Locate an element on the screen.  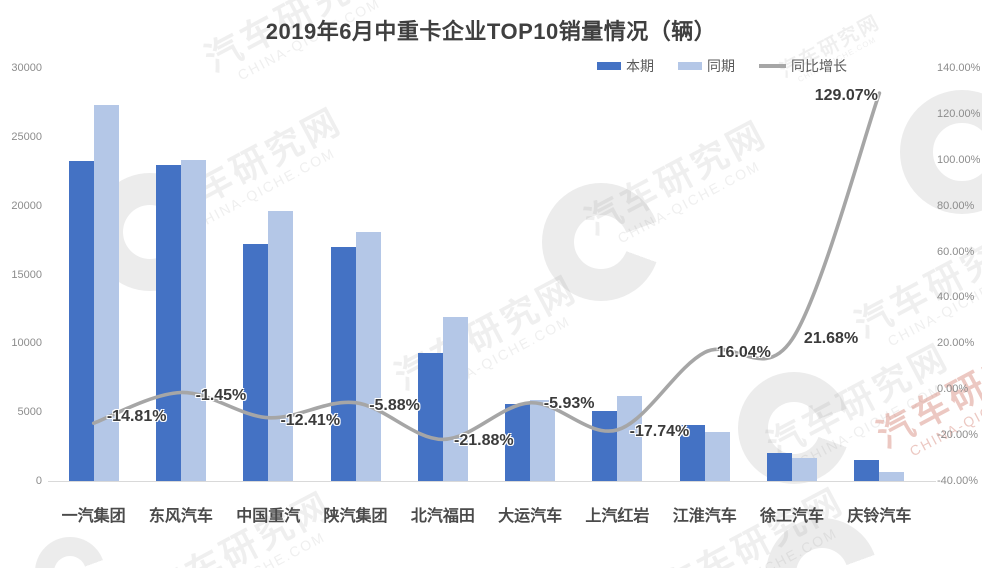
legend-item-undefined: 同期 is located at coordinates (706, 66).